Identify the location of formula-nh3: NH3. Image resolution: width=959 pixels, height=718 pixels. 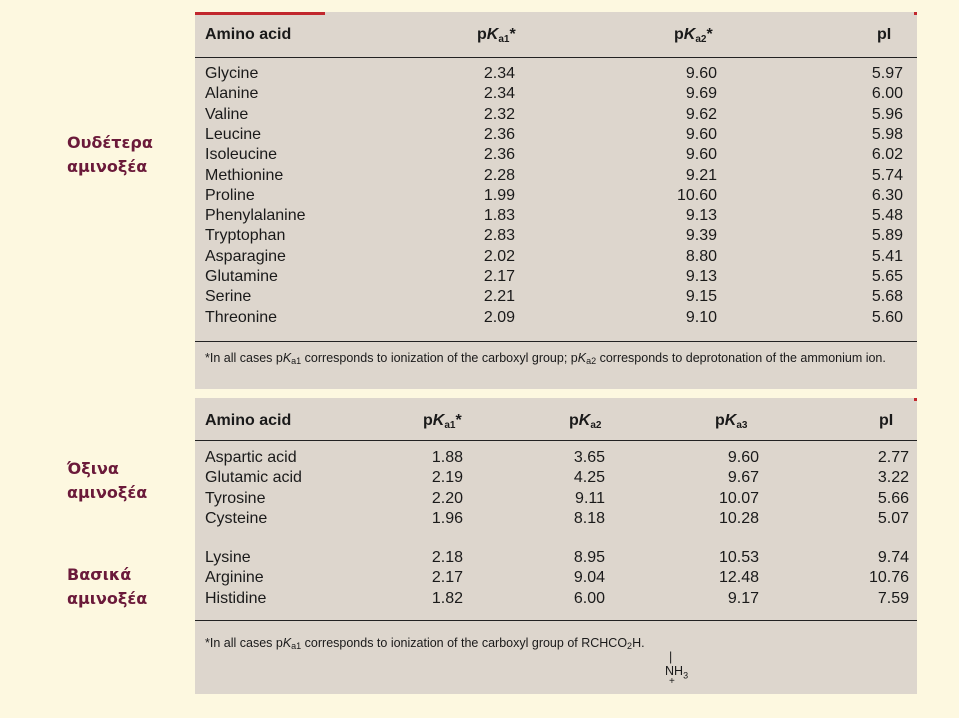
(677, 672).